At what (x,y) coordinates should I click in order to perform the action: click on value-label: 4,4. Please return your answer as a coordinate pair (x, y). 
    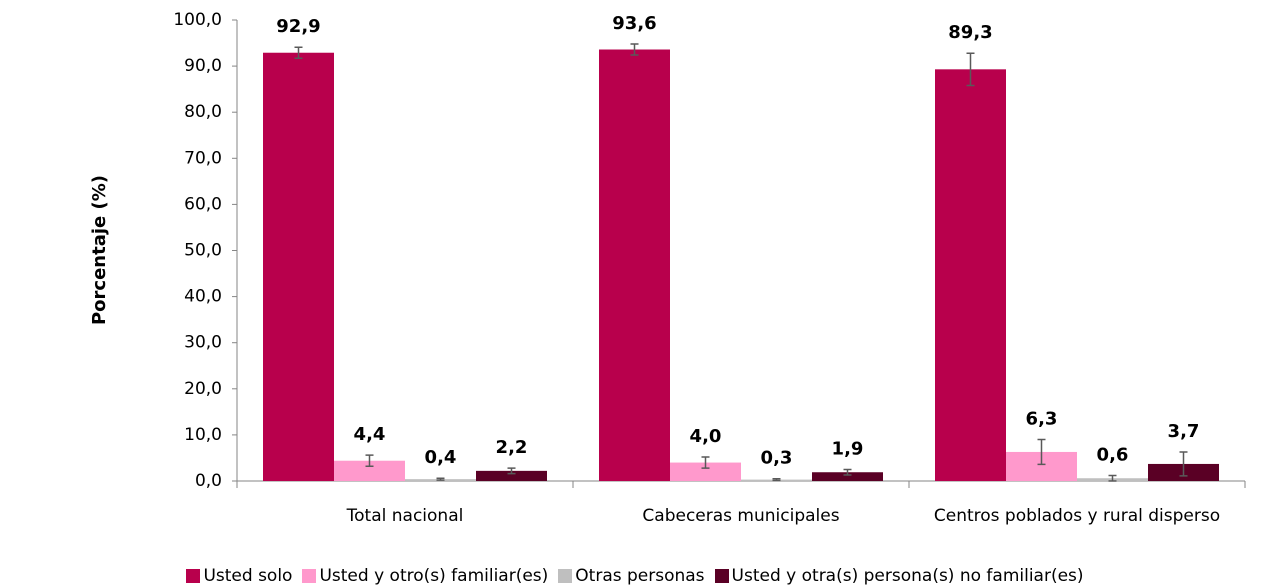
    Looking at the image, I should click on (370, 434).